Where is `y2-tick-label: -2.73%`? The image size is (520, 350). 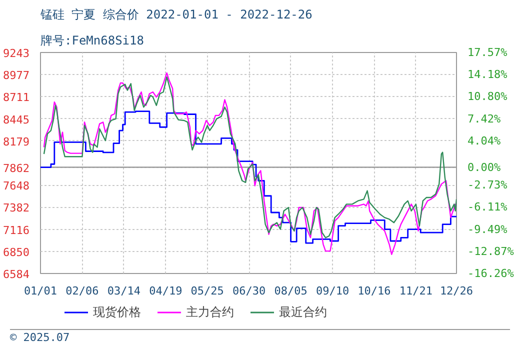
y2-tick-label: -2.73% is located at coordinates (488, 185).